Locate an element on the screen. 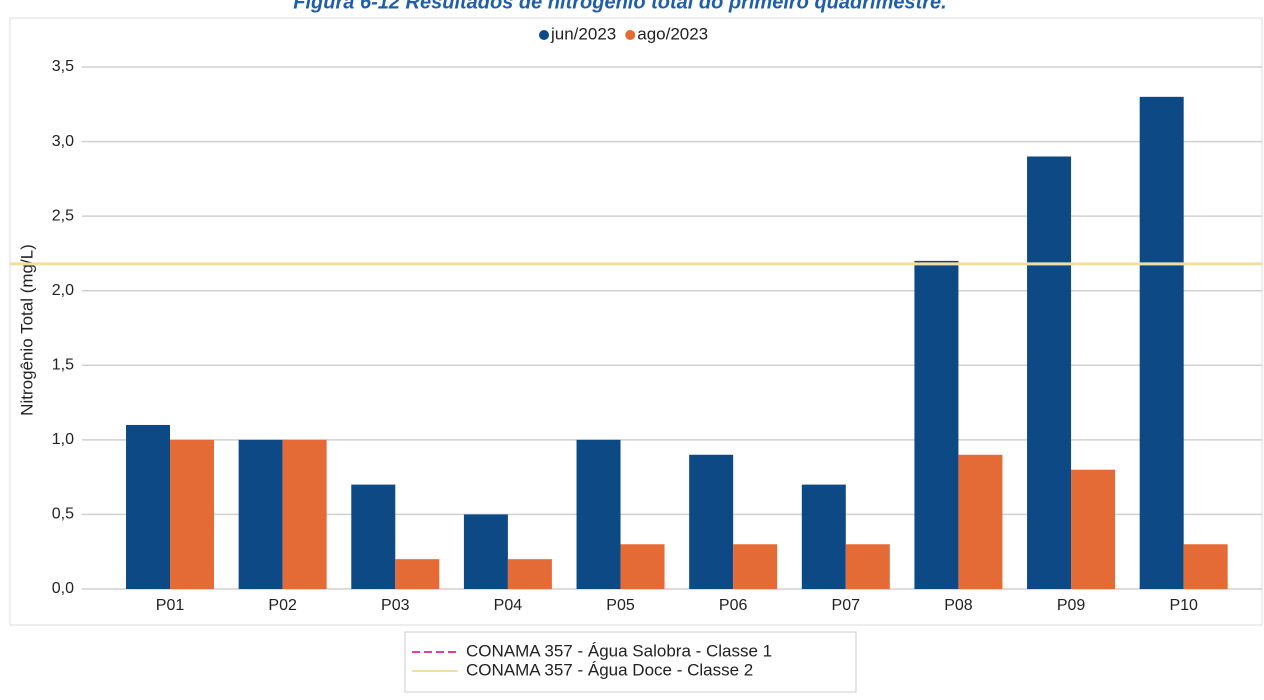 This screenshot has width=1264, height=700. x-tick-label: P08 is located at coordinates (958, 605).